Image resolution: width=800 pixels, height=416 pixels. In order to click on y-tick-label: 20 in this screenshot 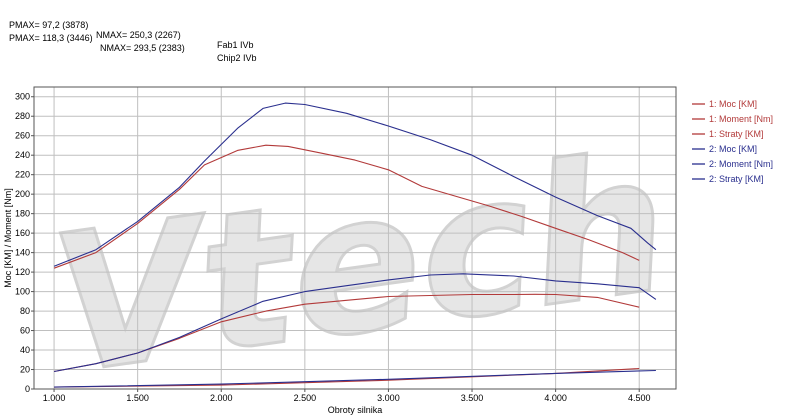, I will do `click(25, 370)`.